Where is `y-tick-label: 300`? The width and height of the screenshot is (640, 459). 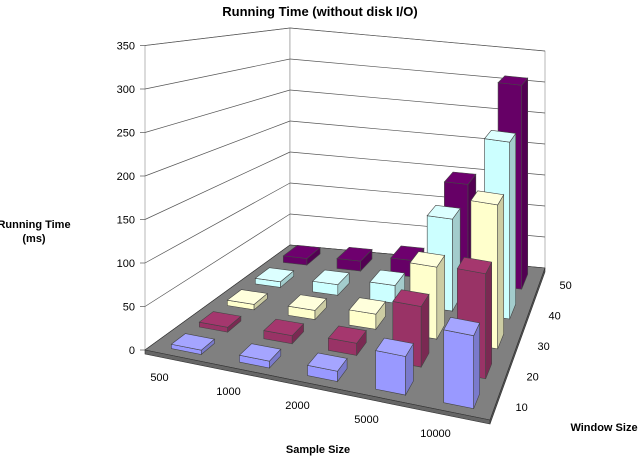 y-tick-label: 300 is located at coordinates (126, 90).